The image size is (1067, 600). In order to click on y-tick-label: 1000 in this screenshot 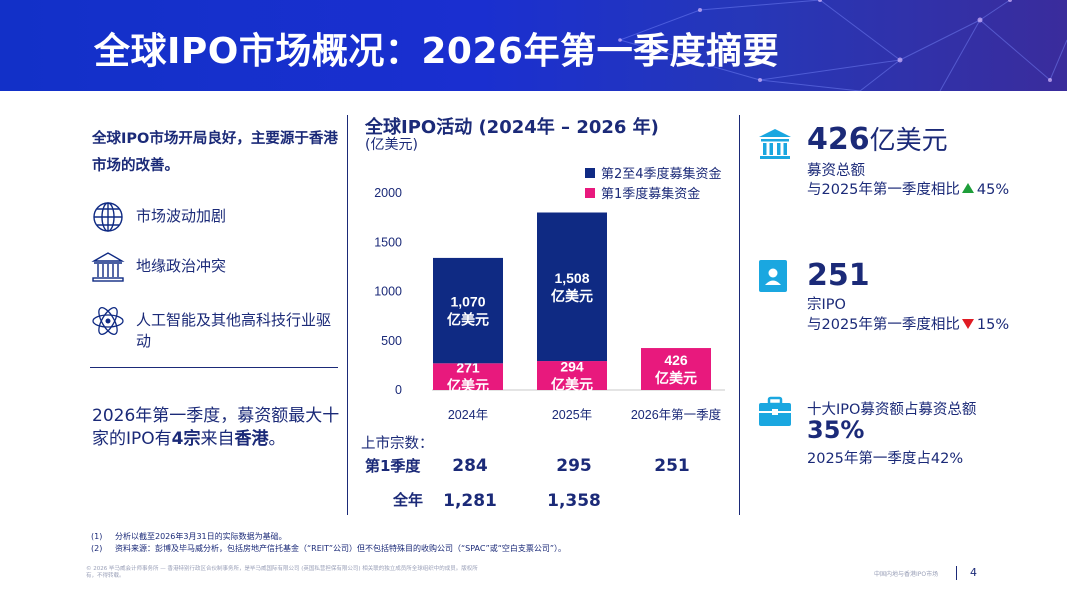, I will do `click(388, 292)`.